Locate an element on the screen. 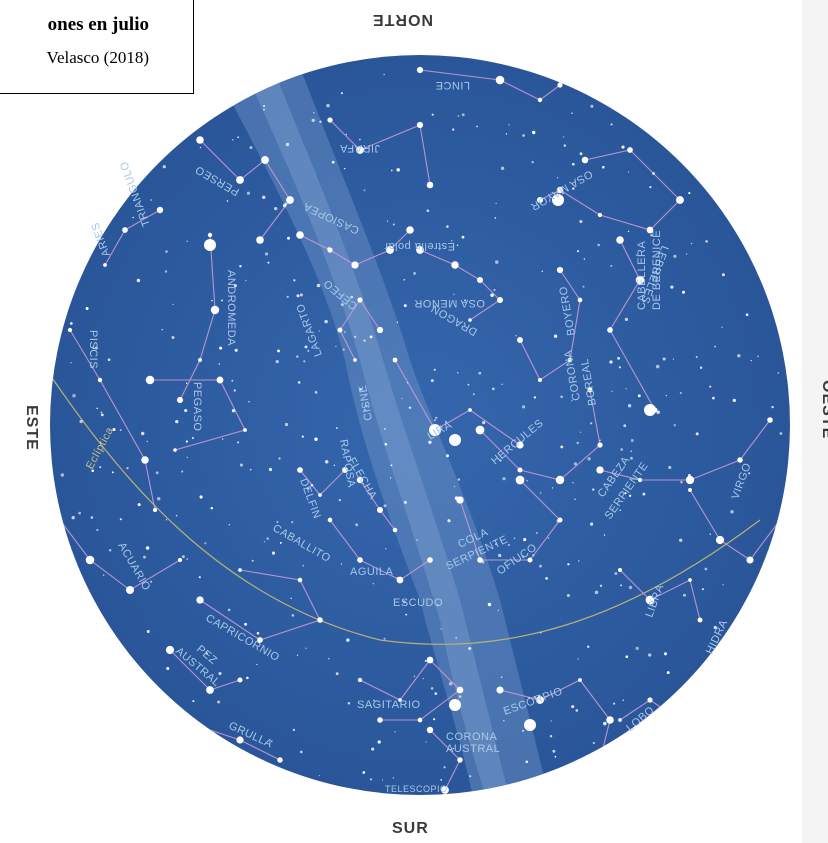 This screenshot has height=843, width=828. label-jirafa: JIRAFA is located at coordinates (360, 148).